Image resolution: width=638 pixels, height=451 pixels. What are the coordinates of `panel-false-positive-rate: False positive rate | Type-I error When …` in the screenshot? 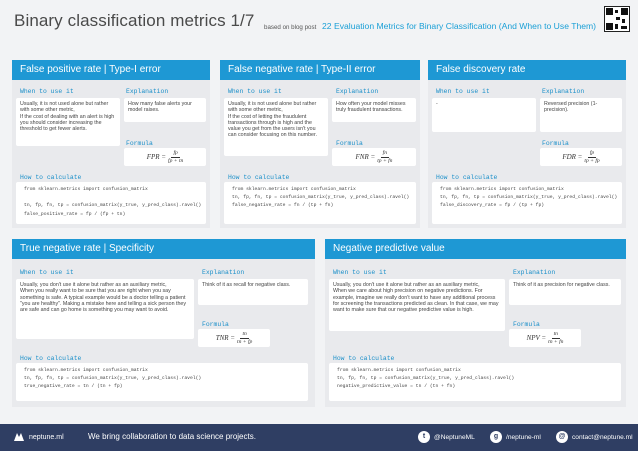 It's located at (111, 144).